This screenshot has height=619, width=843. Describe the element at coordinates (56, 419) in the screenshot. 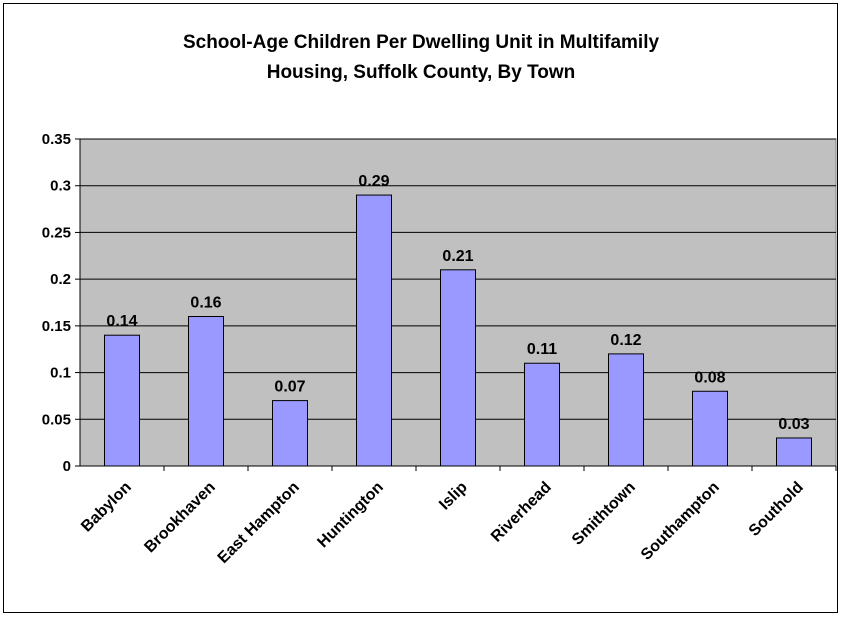

I see `y-tick-label: 0.05` at that location.